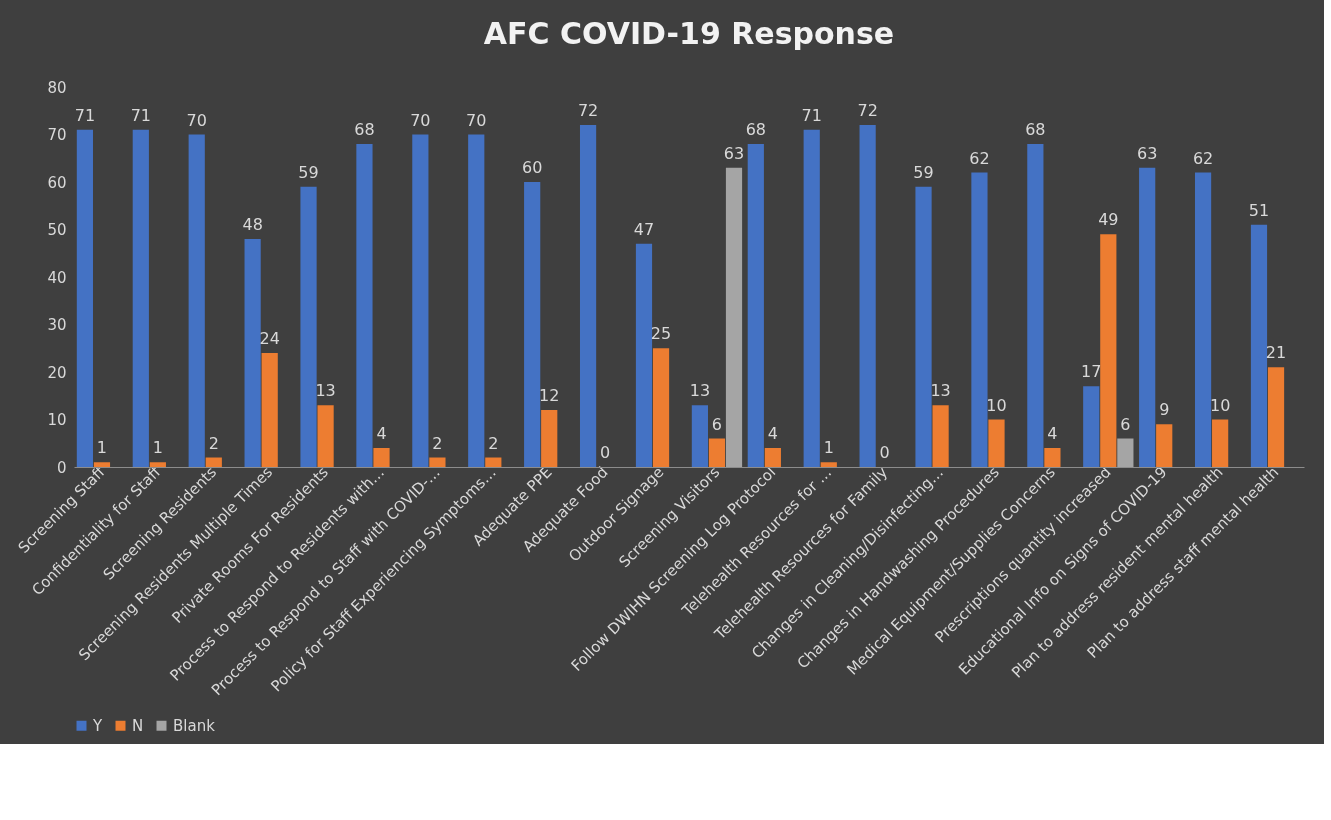 Image resolution: width=1331 pixels, height=820 pixels. I want to click on y-tick-label: 80, so click(57, 87).